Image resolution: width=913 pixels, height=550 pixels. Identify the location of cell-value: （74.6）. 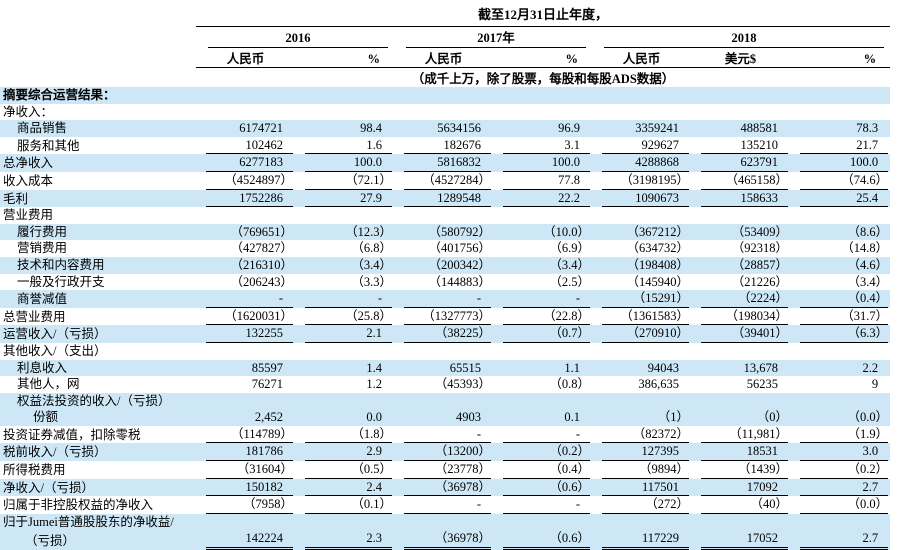
(840, 181).